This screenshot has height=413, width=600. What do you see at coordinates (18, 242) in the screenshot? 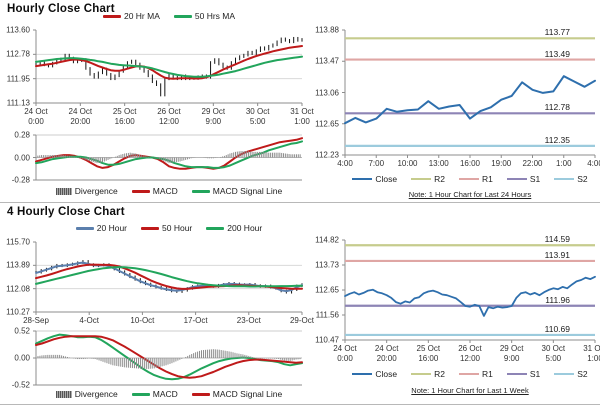
I see `y-tick-label: 115.70` at bounding box center [18, 242].